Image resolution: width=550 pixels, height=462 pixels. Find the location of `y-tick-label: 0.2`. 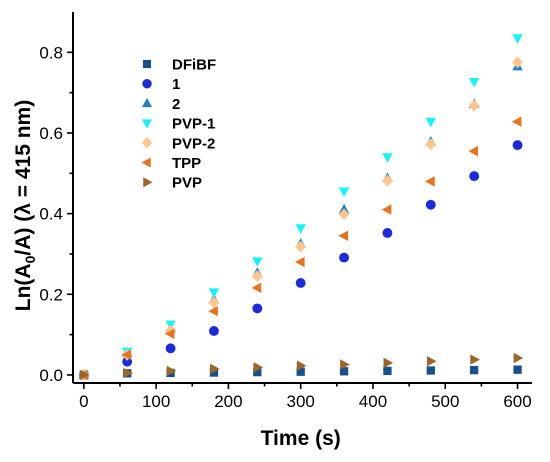

y-tick-label: 0.2 is located at coordinates (51, 294).